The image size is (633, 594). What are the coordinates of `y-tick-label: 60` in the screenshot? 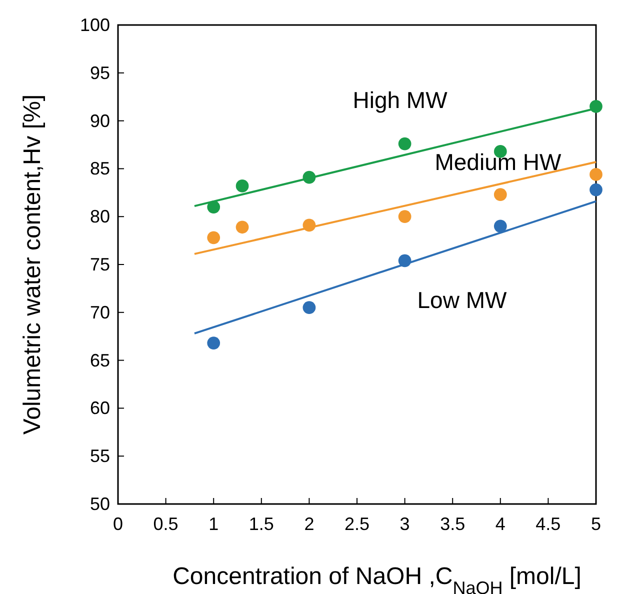 It's located at (100, 408).